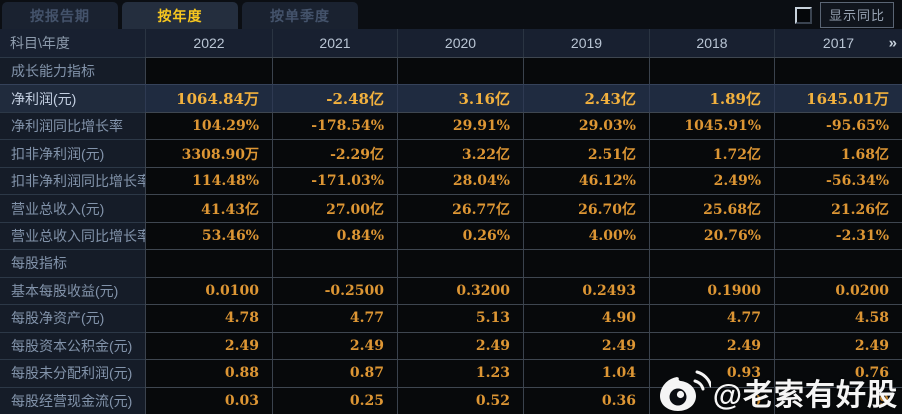 The image size is (902, 414). What do you see at coordinates (460, 153) in the screenshot?
I see `cell-value: 3.22亿` at bounding box center [460, 153].